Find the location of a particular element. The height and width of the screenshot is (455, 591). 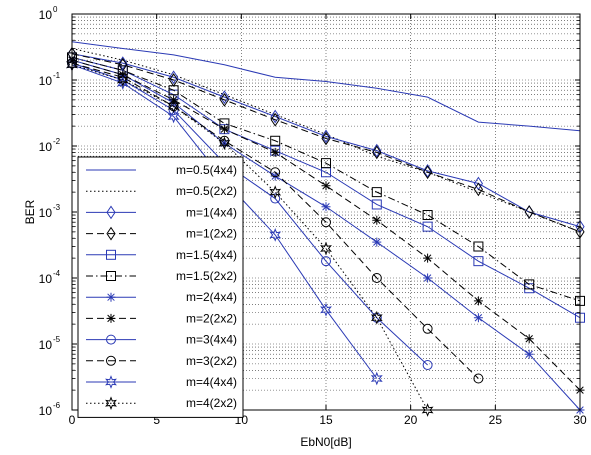

legend-entry: m=1(2x2) is located at coordinates (161, 234).